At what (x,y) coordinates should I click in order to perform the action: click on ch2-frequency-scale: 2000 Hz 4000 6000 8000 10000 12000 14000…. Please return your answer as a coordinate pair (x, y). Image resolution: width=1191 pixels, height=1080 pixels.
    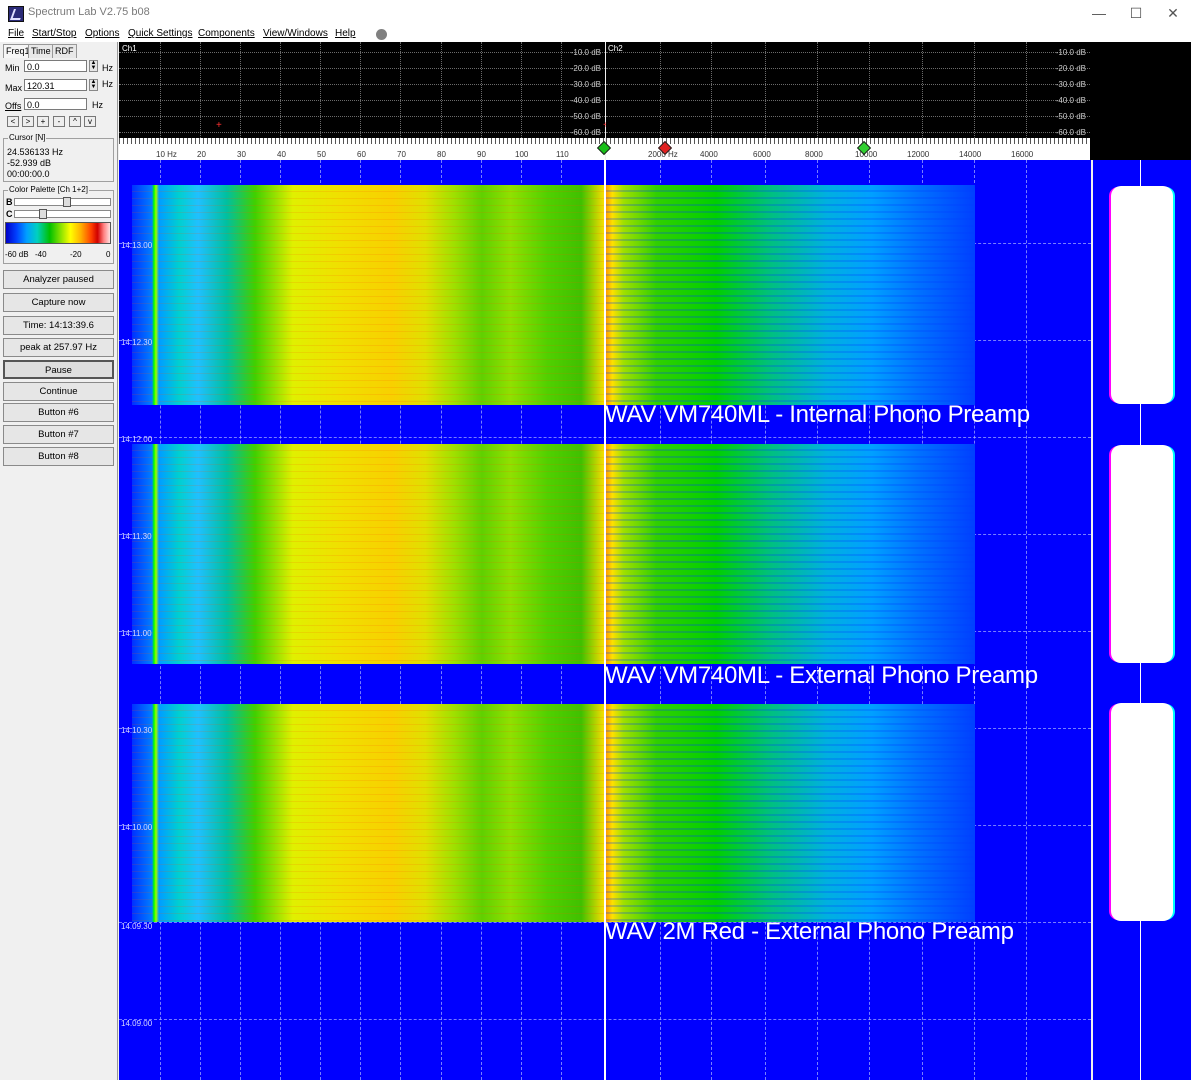
    Looking at the image, I should click on (848, 149).